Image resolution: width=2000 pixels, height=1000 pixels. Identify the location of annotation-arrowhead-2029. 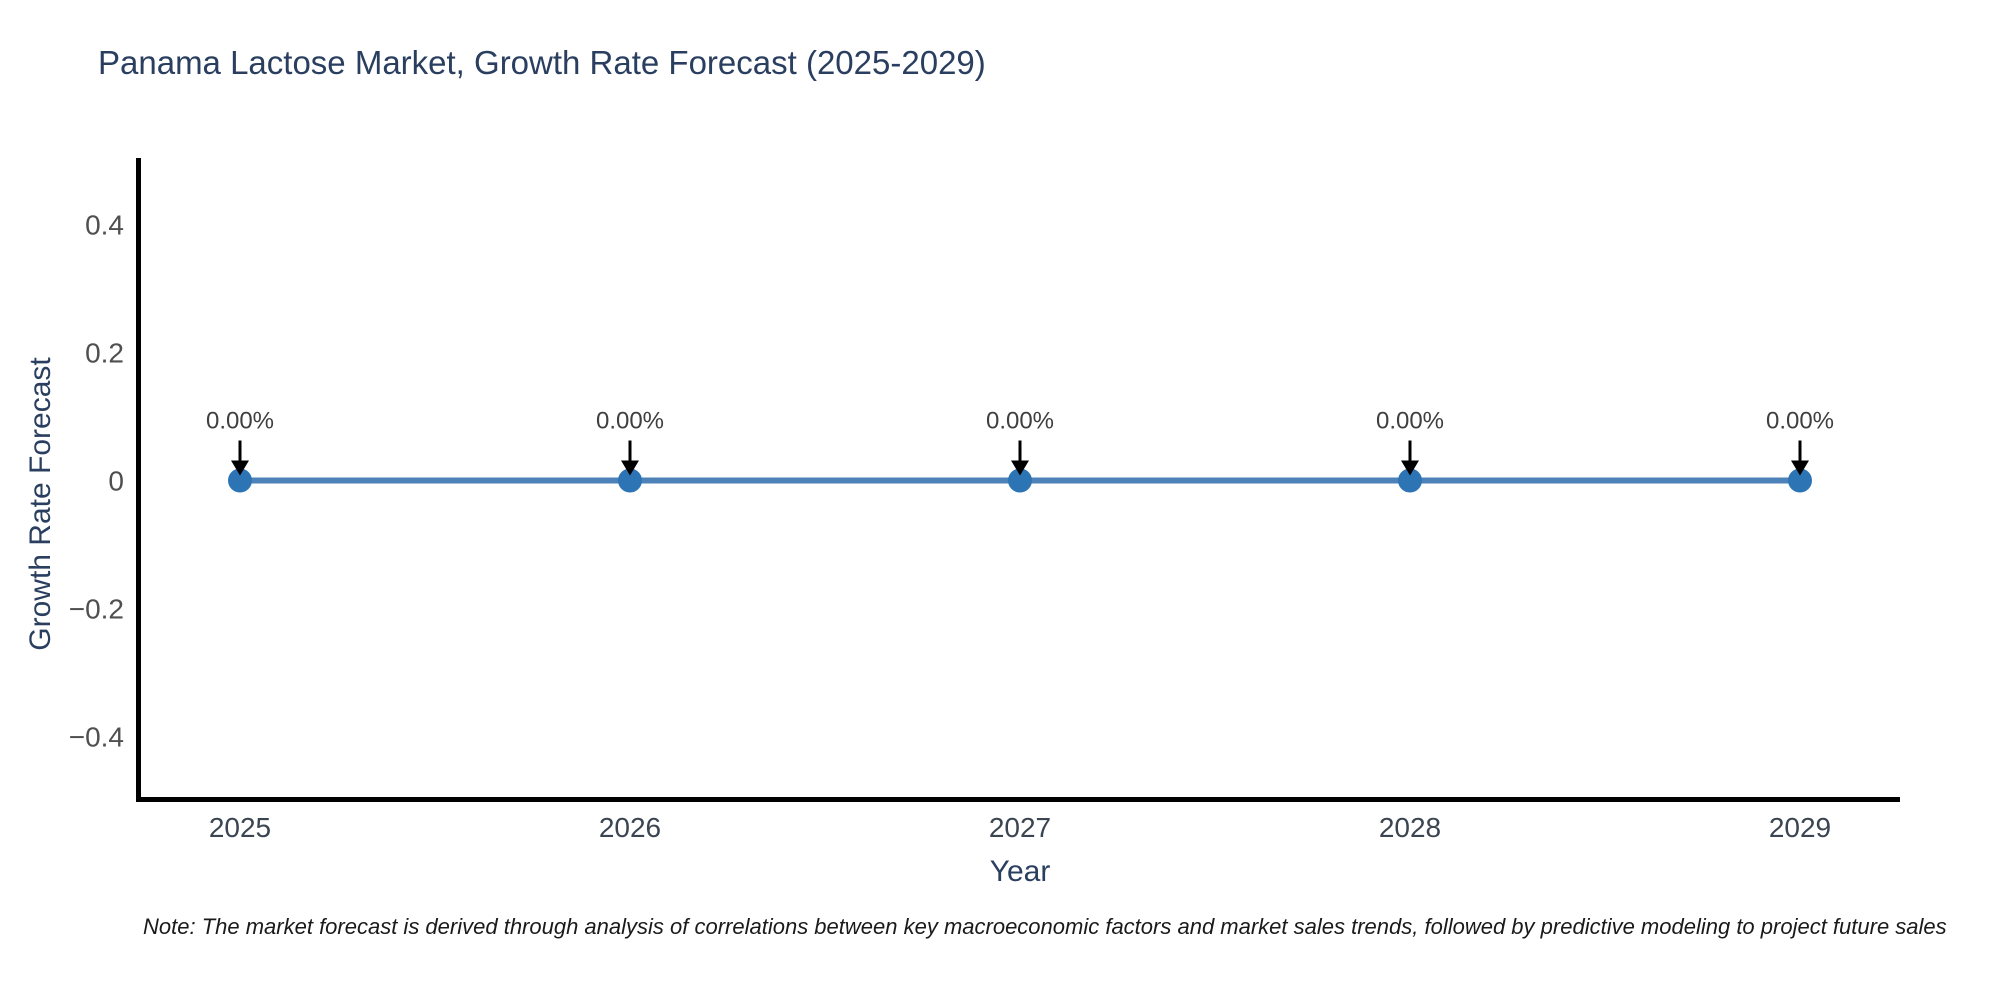
(1800, 468).